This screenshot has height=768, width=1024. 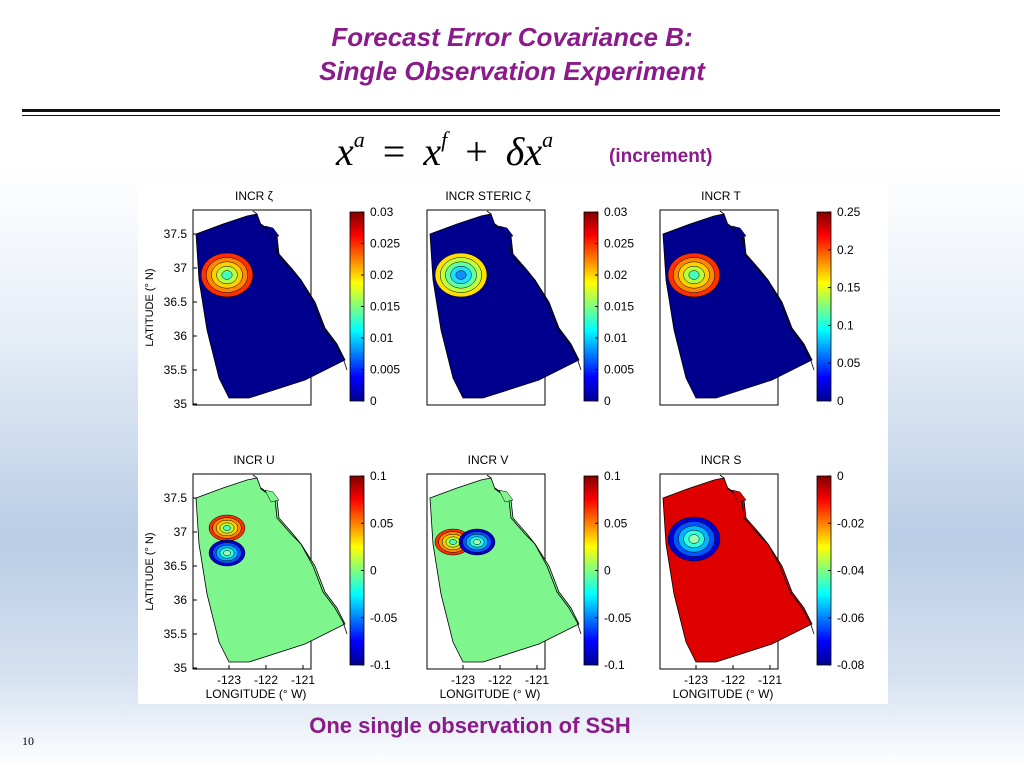 What do you see at coordinates (849, 212) in the screenshot?
I see `colorbar-tick-label: 0.25` at bounding box center [849, 212].